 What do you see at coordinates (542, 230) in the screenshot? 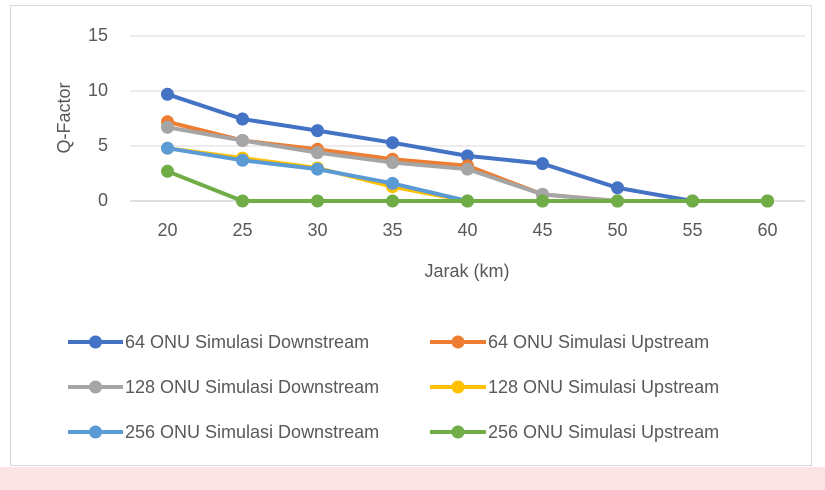
I see `x-tick-label: 45` at bounding box center [542, 230].